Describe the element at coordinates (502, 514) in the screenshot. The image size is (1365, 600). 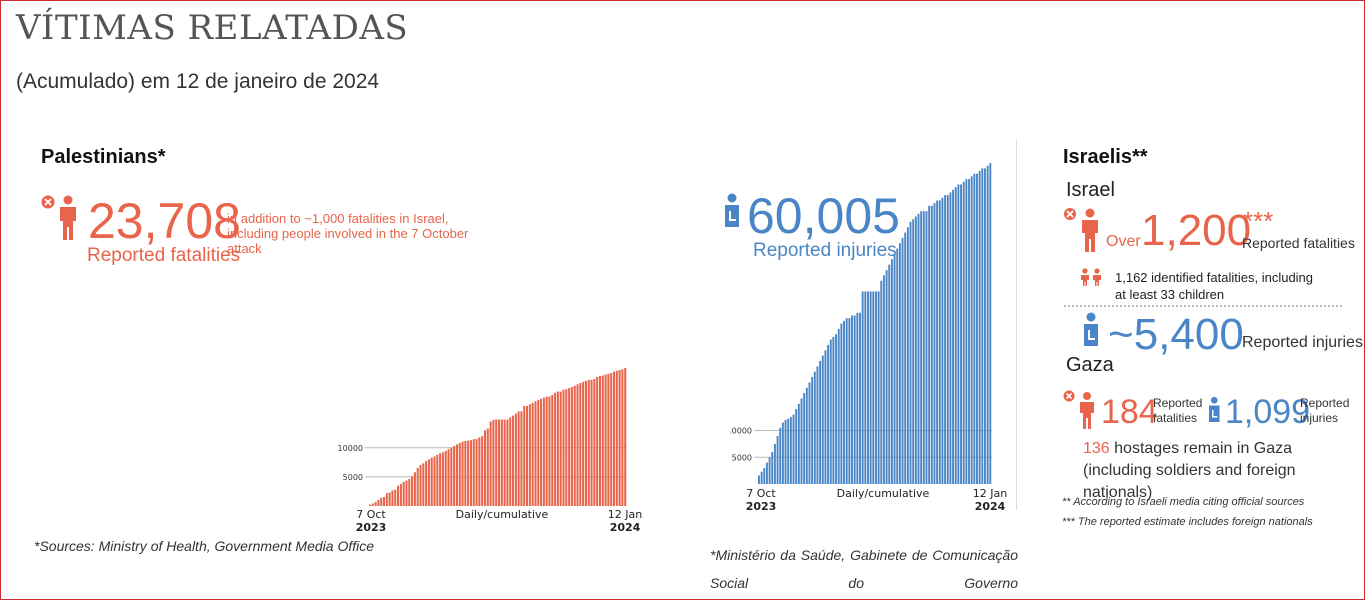
I see `fatalities-x-axis-label: Daily/cumulative` at that location.